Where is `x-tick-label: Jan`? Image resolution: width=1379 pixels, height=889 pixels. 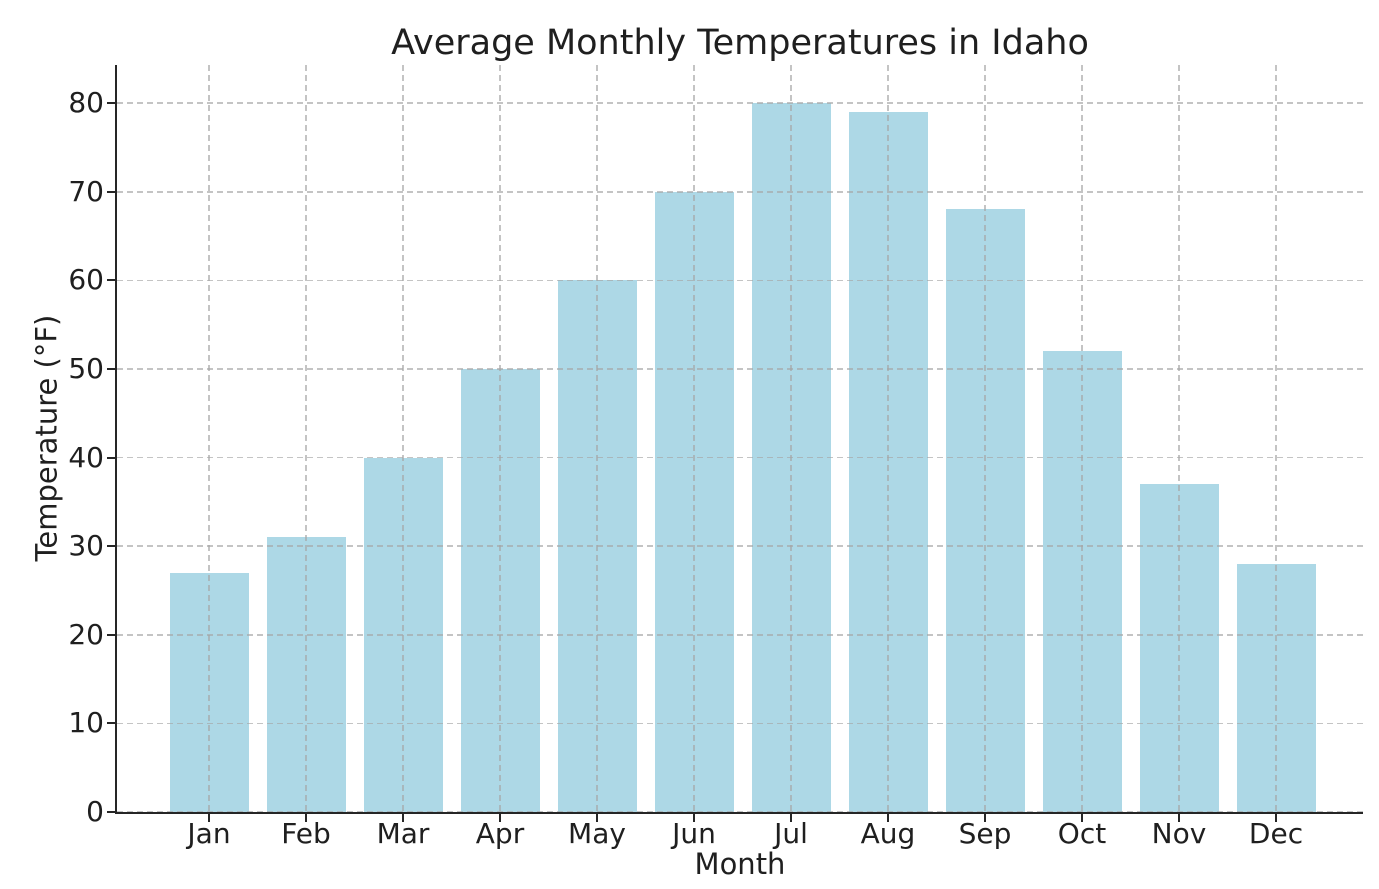 x-tick-label: Jan is located at coordinates (209, 833).